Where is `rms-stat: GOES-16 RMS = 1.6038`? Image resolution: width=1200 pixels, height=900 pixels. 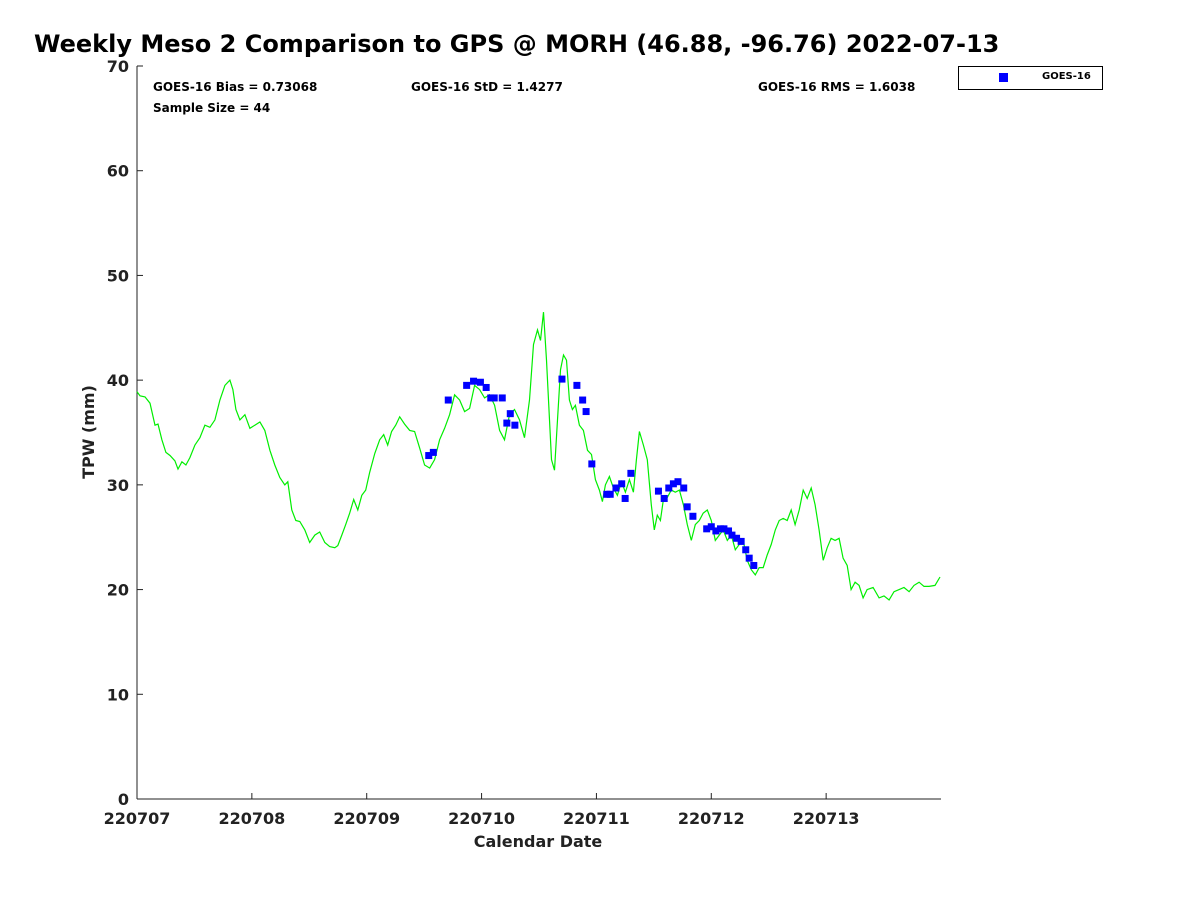
rms-stat: GOES-16 RMS = 1.6038 is located at coordinates (837, 87).